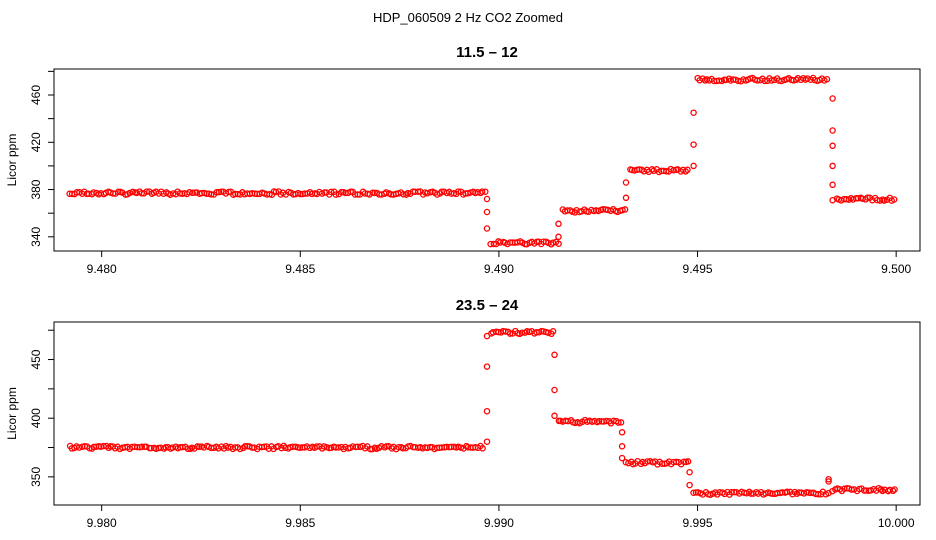 The image size is (936, 540). What do you see at coordinates (468, 17) in the screenshot?
I see `figure-title: HDP_060509 2 Hz CO2 Zoomed` at bounding box center [468, 17].